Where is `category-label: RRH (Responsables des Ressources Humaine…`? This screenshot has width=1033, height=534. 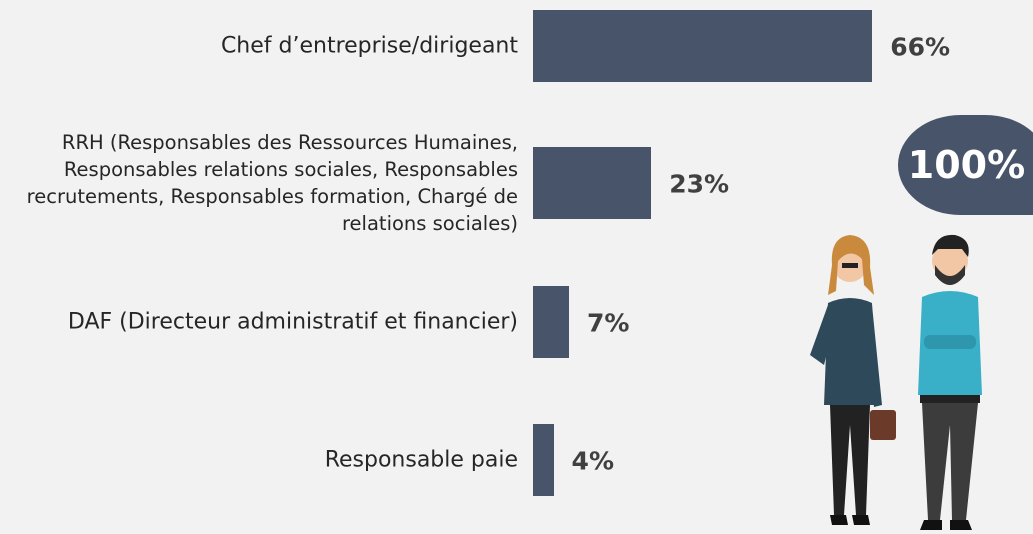 category-label: RRH (Responsables des Ressources Humaine… is located at coordinates (272, 183).